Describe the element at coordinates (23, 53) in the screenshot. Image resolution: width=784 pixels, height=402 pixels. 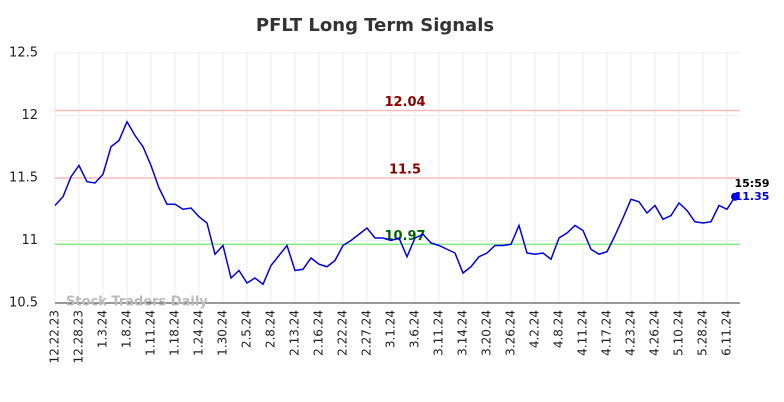
I see `y-tick-label: 12.5` at that location.